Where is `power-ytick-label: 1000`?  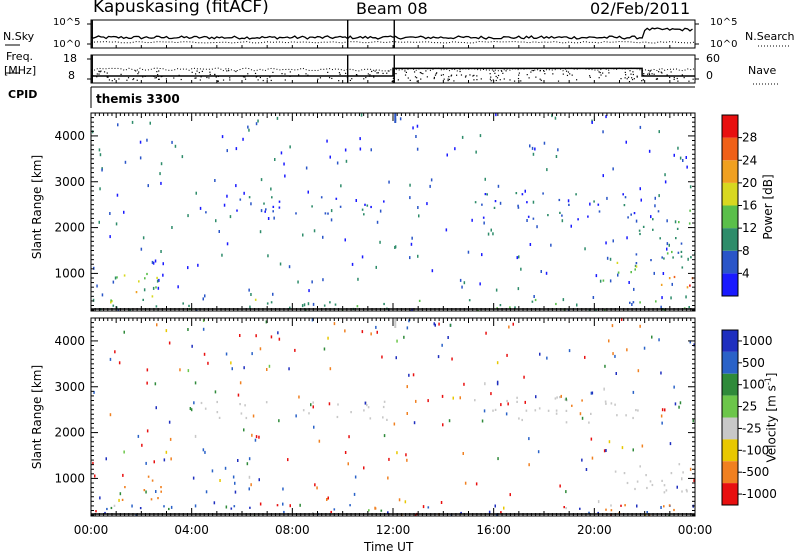
power-ytick-label: 1000 is located at coordinates (69, 273).